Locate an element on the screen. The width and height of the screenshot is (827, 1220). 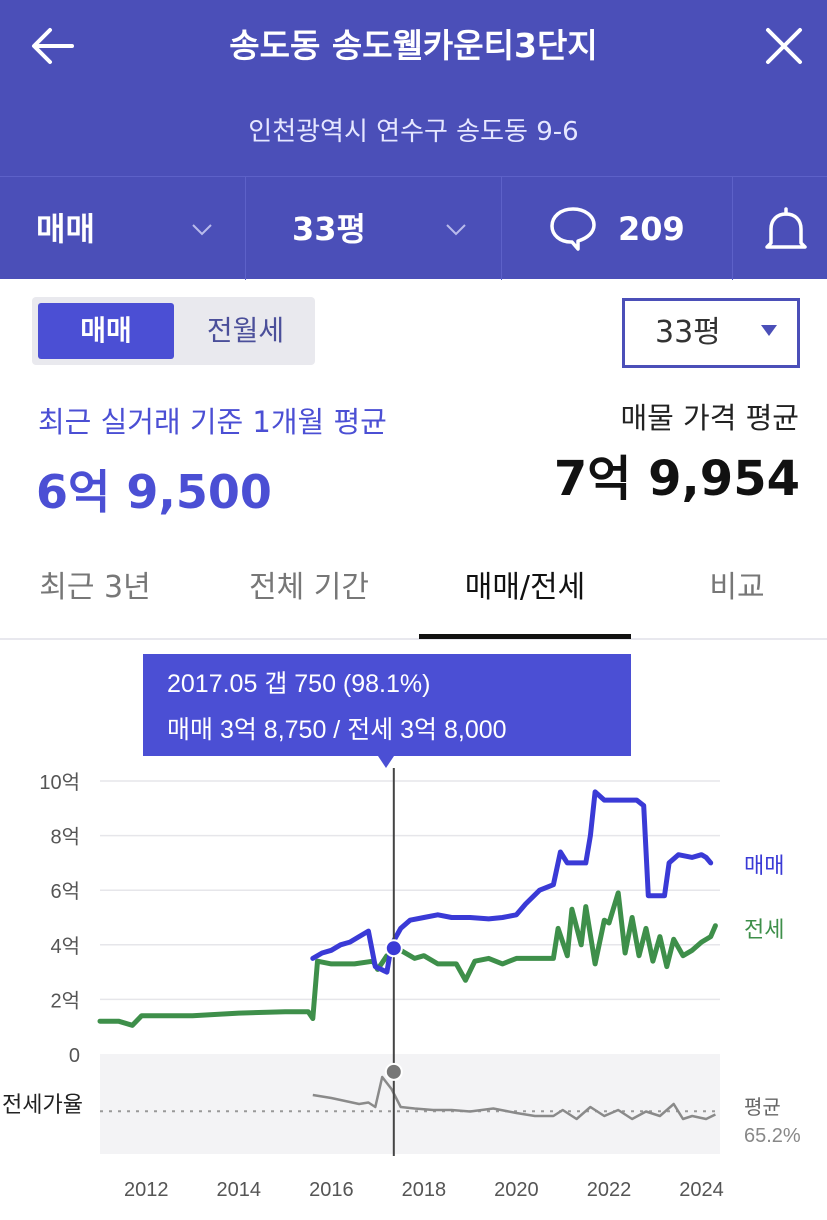
ratio-series-line is located at coordinates (514, 1098).